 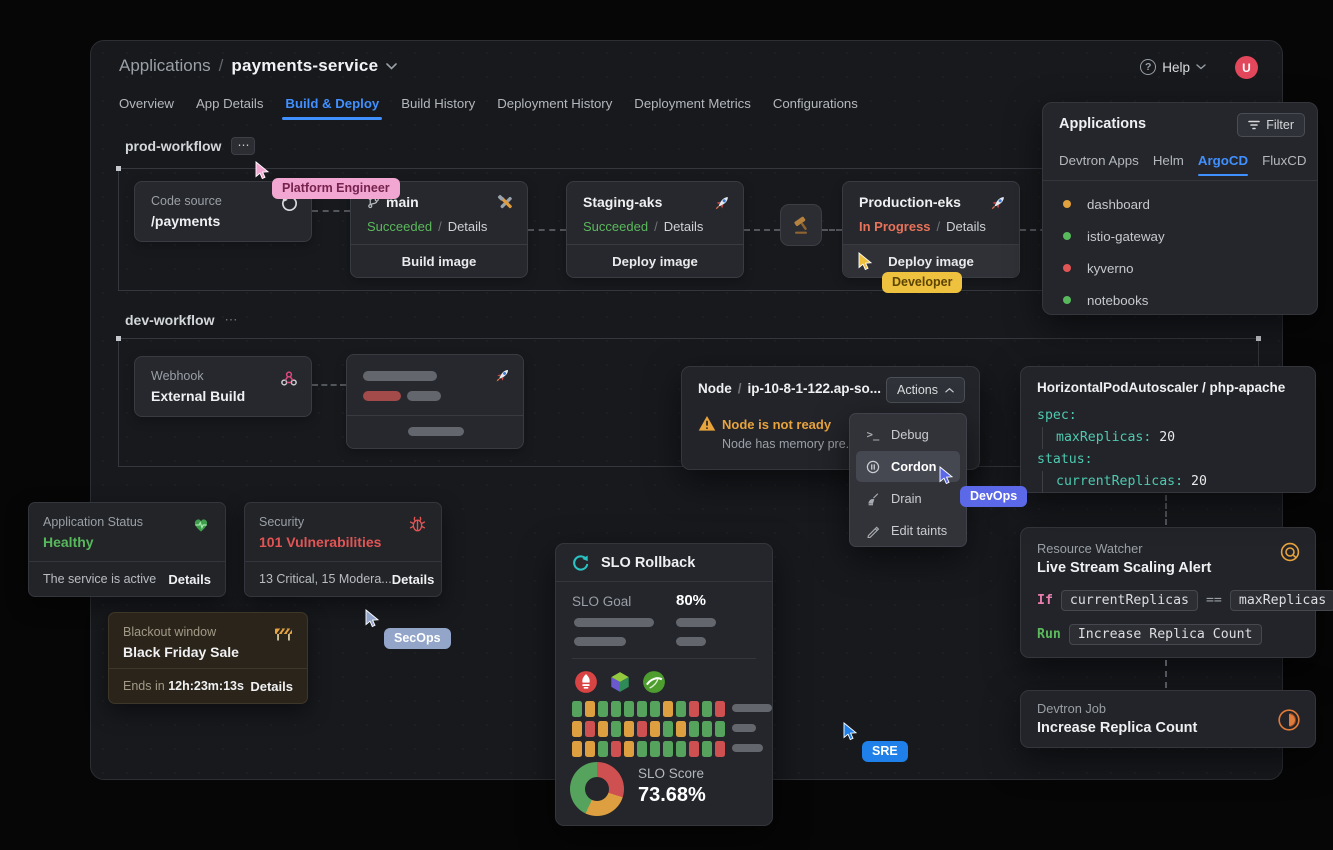 What do you see at coordinates (505, 203) in the screenshot?
I see `build-tools-icon` at bounding box center [505, 203].